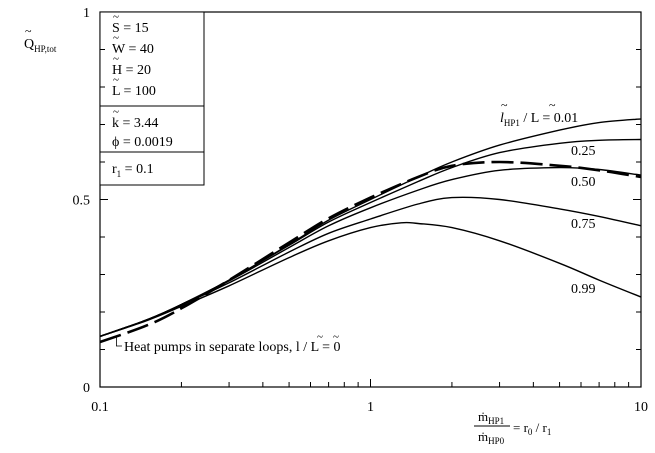 This screenshot has height=453, width=655. Describe the element at coordinates (512, 123) in the screenshot. I see `legend-title-sub: HP1` at that location.